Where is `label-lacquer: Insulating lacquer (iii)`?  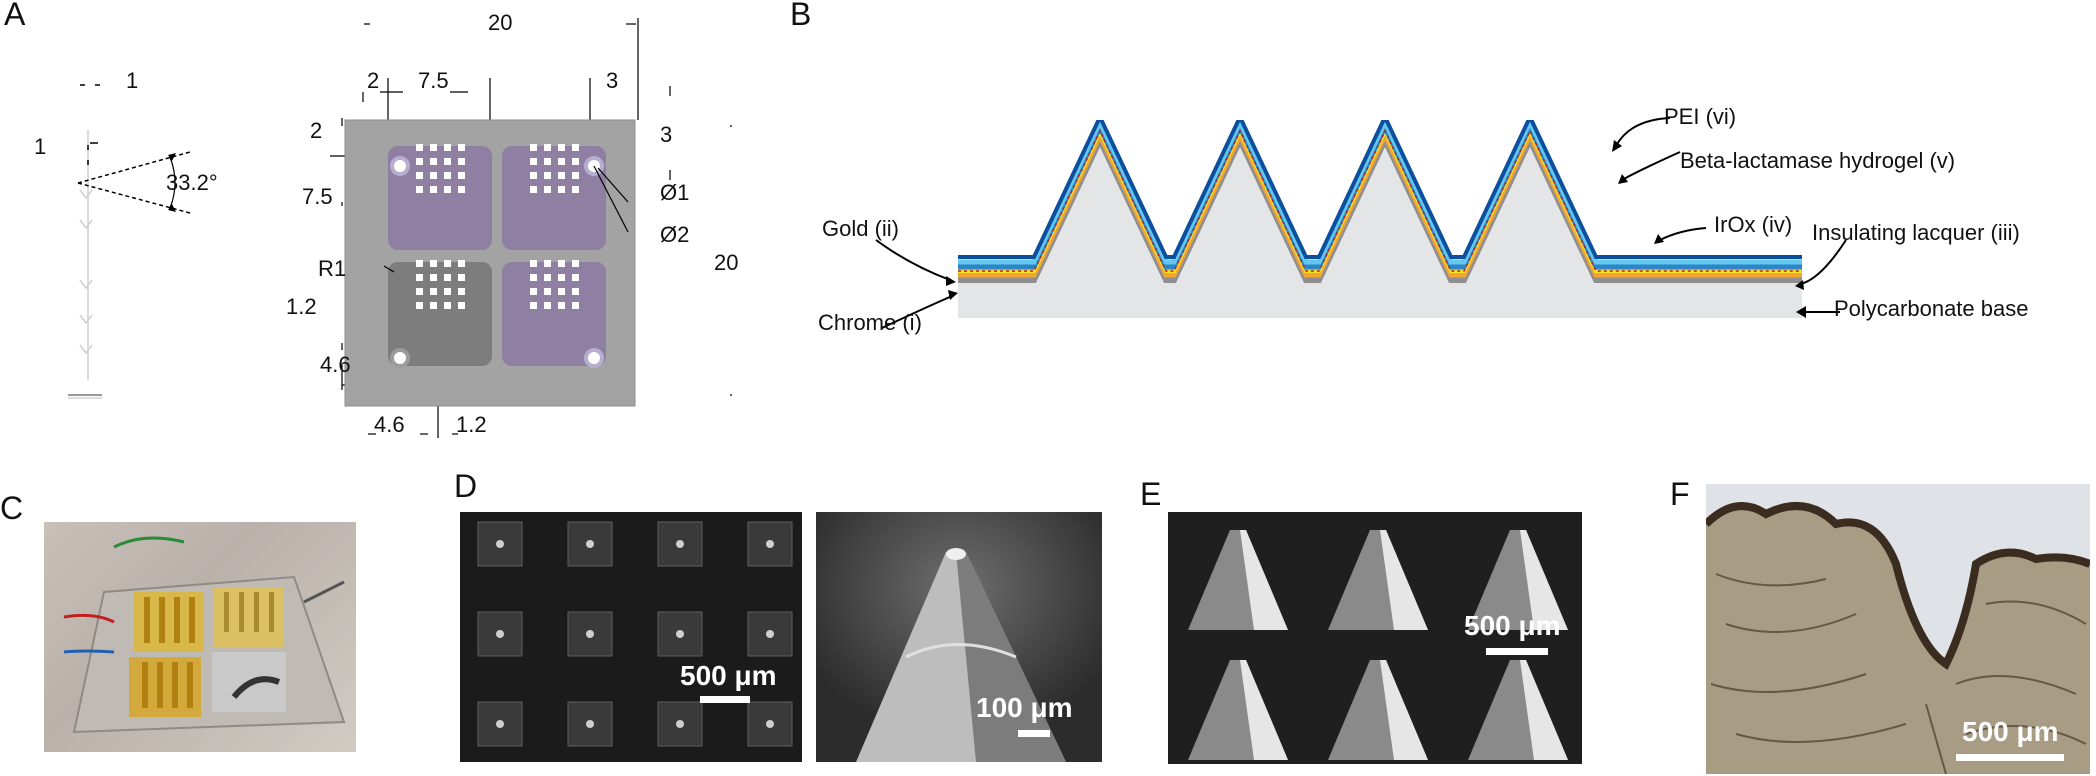
label-lacquer: Insulating lacquer (iii) is located at coordinates (1916, 232).